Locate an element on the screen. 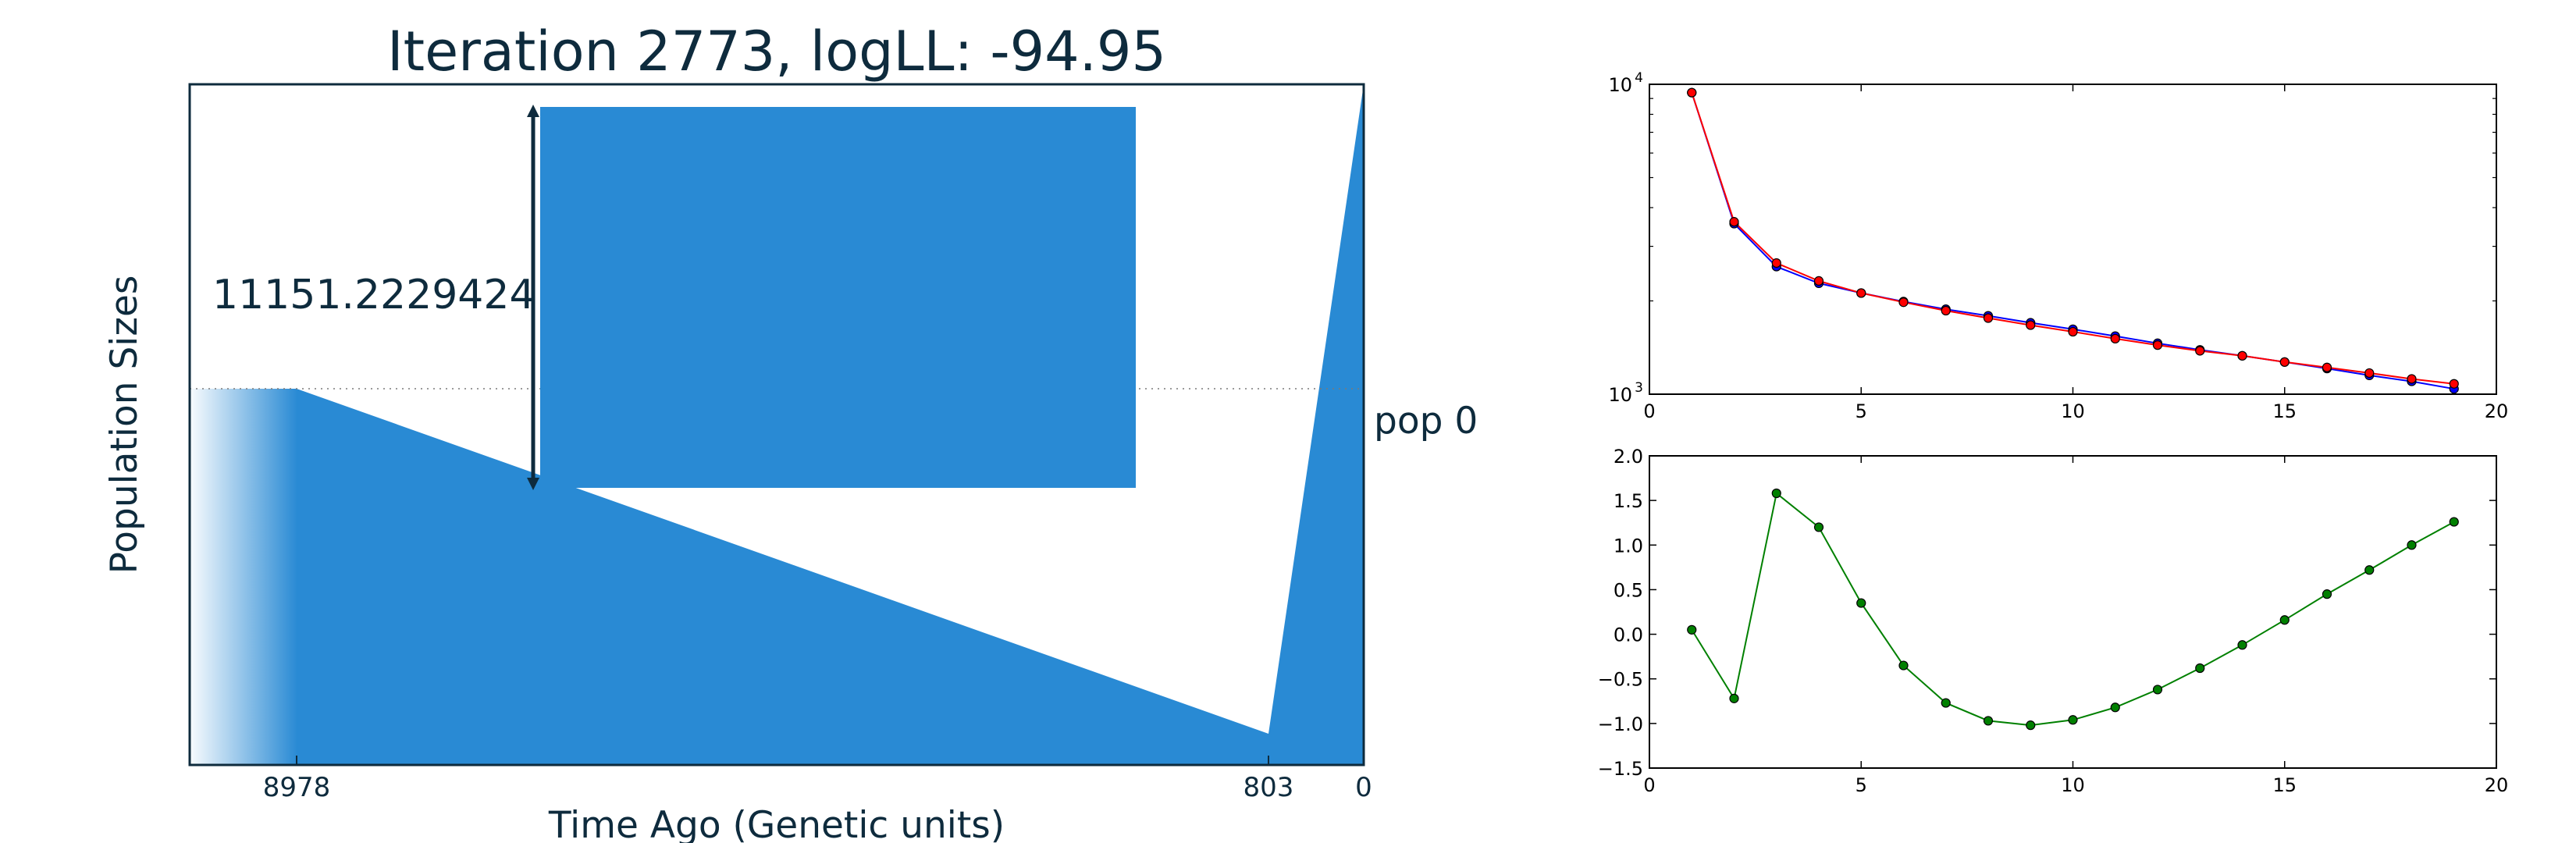 This screenshot has height=843, width=2576. x-tick-label: 8978 is located at coordinates (297, 787).